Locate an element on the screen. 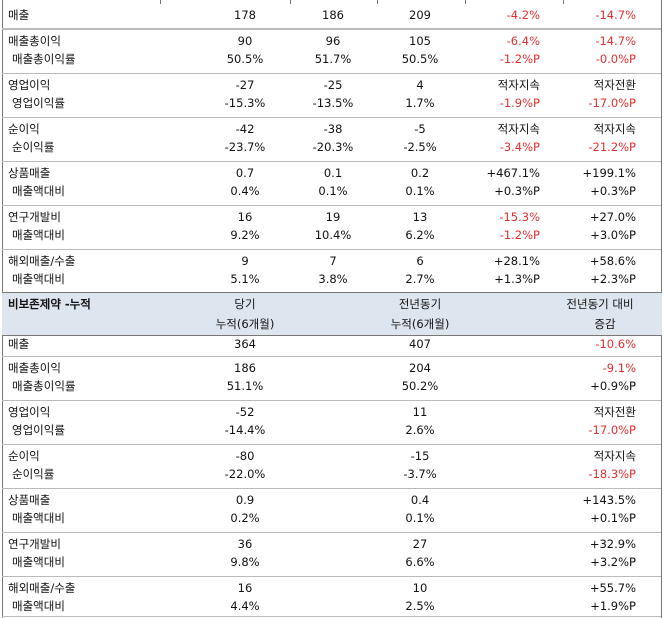 This screenshot has height=618, width=666. cell: -9.1% is located at coordinates (619, 368).